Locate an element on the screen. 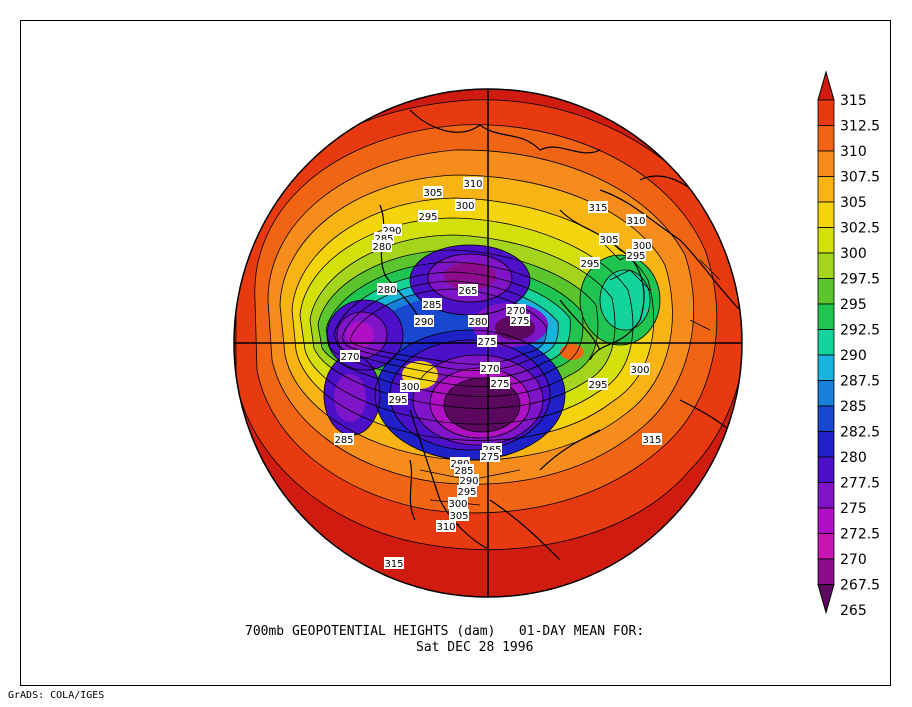 This screenshot has width=912, height=707. colorbar-tick-label: 290 is located at coordinates (853, 356).